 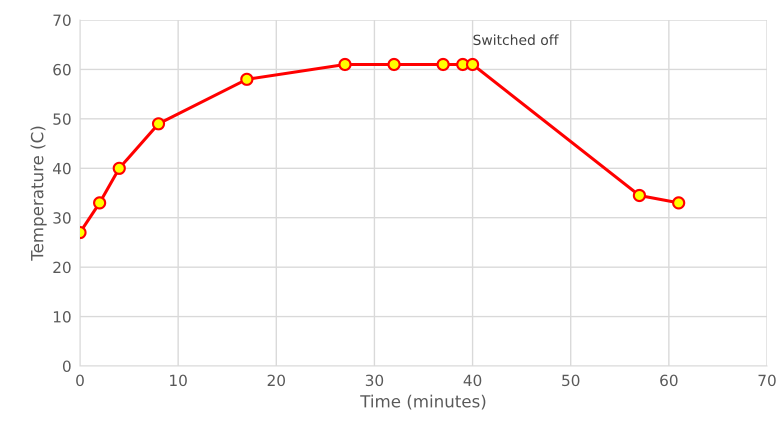 I want to click on x-axis-title: Time (minutes), so click(x=423, y=402).